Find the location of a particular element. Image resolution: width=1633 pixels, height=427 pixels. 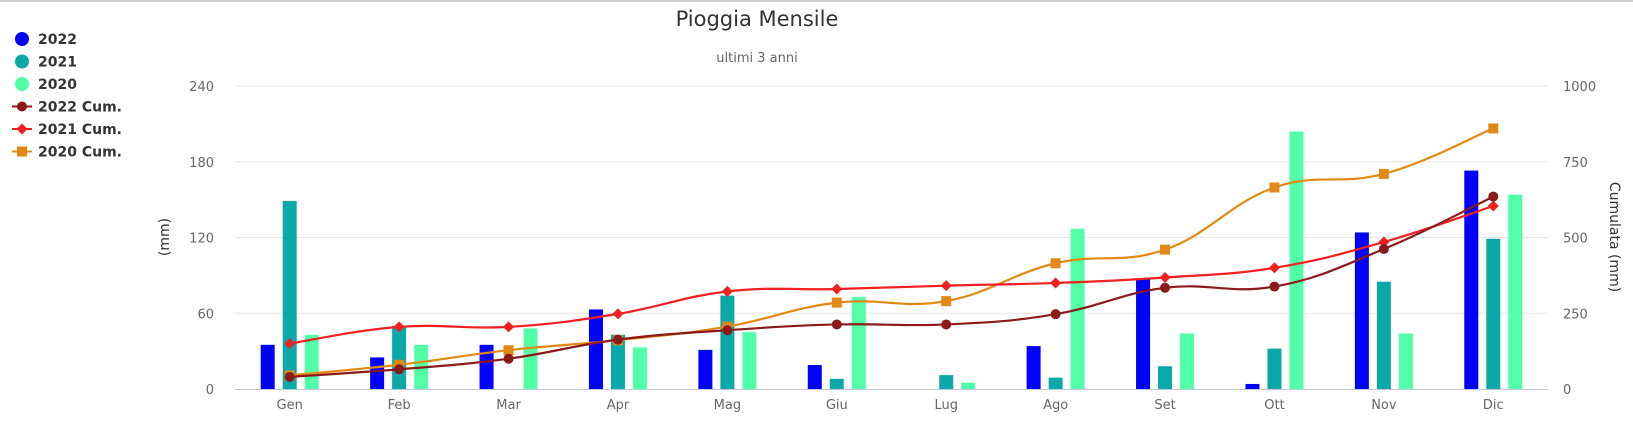

bar-2022-set is located at coordinates (1143, 334).